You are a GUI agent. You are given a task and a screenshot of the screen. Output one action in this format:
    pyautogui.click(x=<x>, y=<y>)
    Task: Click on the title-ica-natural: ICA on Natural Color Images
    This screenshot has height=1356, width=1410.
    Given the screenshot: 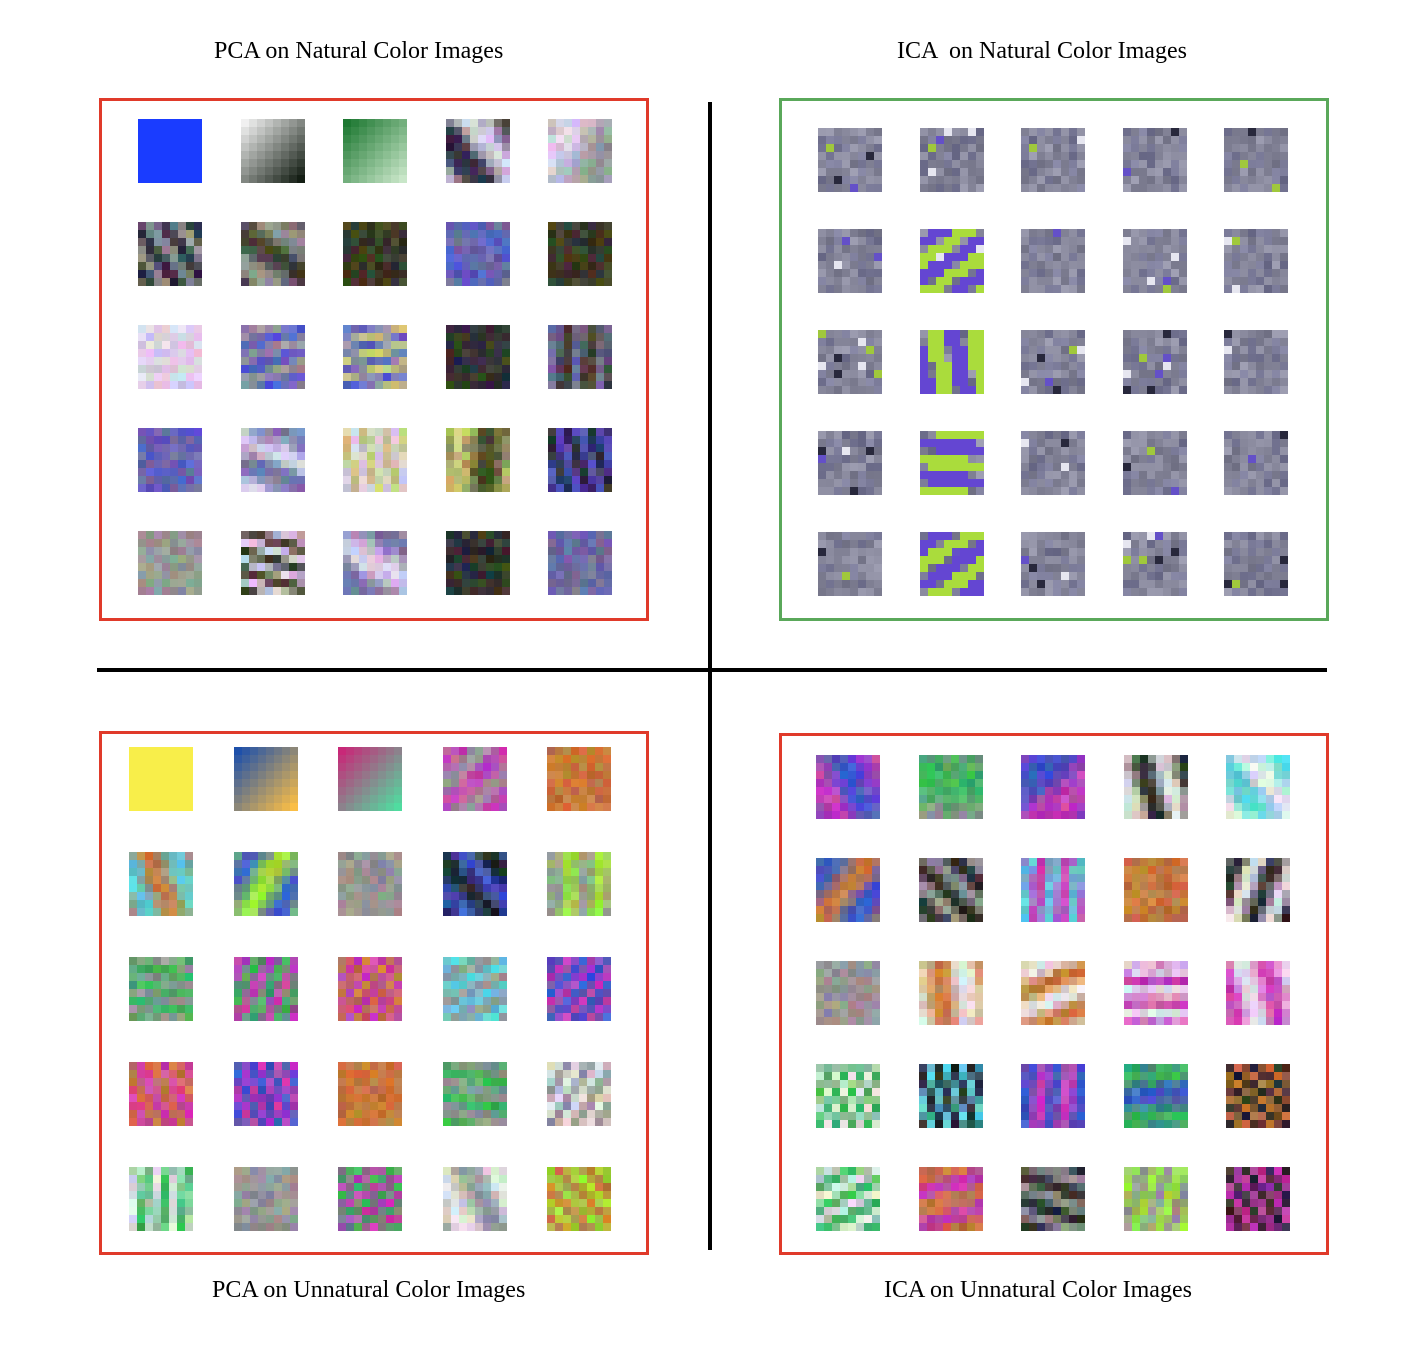 What is the action you would take?
    pyautogui.click(x=1042, y=51)
    